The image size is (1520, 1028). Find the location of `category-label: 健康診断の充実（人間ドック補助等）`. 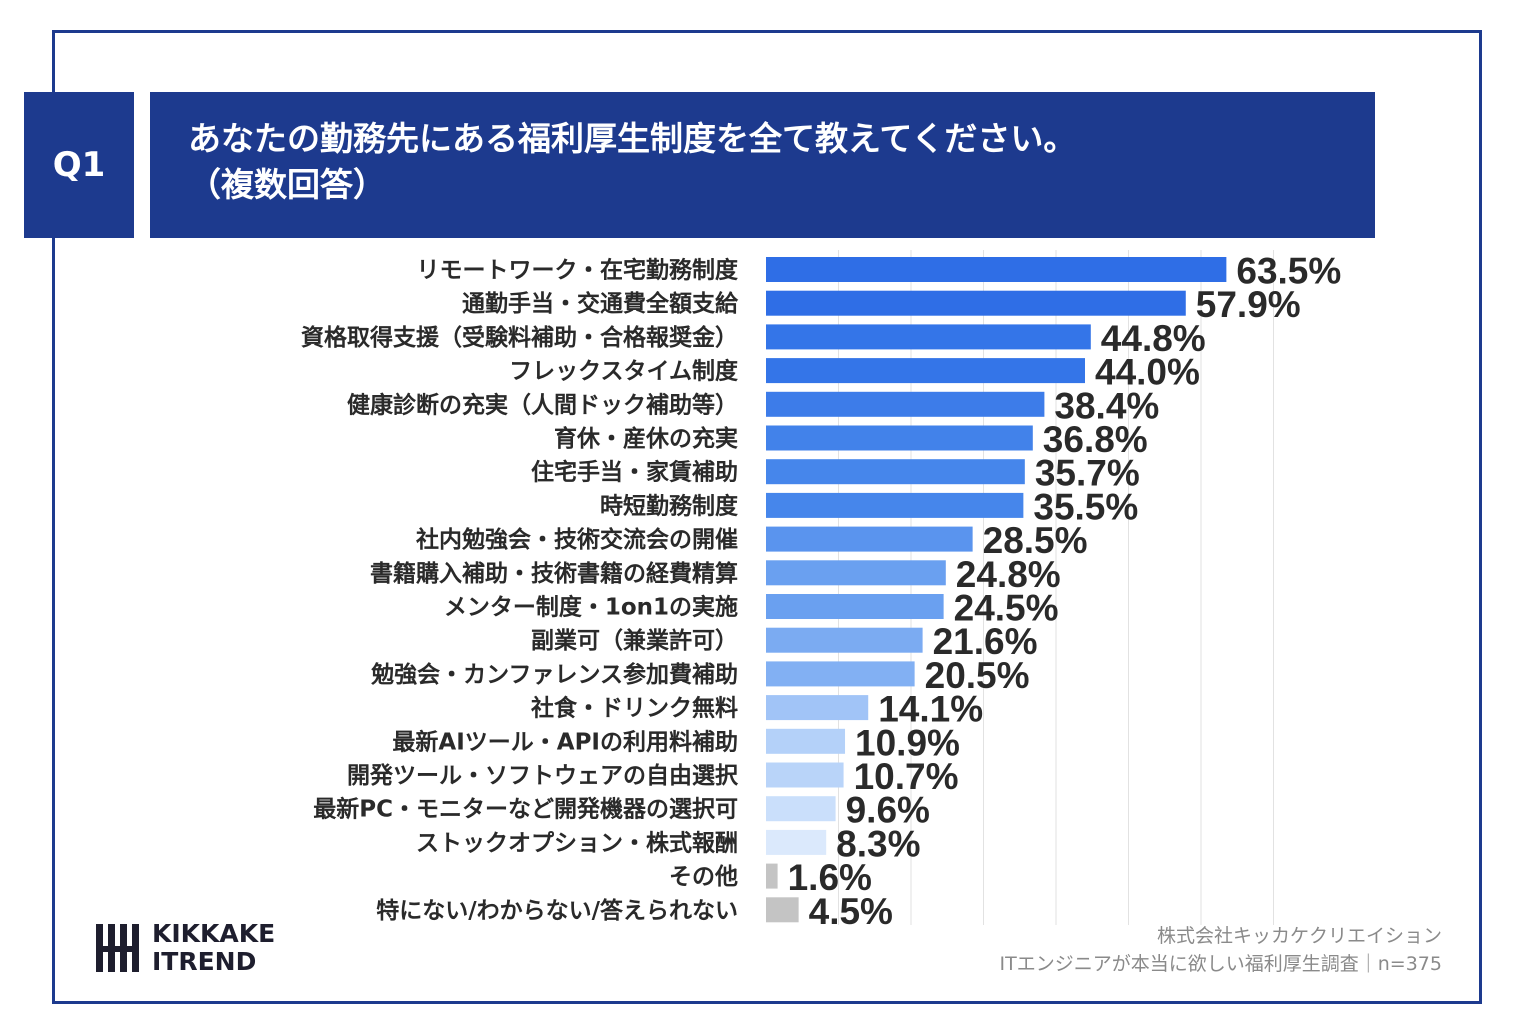

category-label: 健康診断の充実（人間ドック補助等） is located at coordinates (542, 404).